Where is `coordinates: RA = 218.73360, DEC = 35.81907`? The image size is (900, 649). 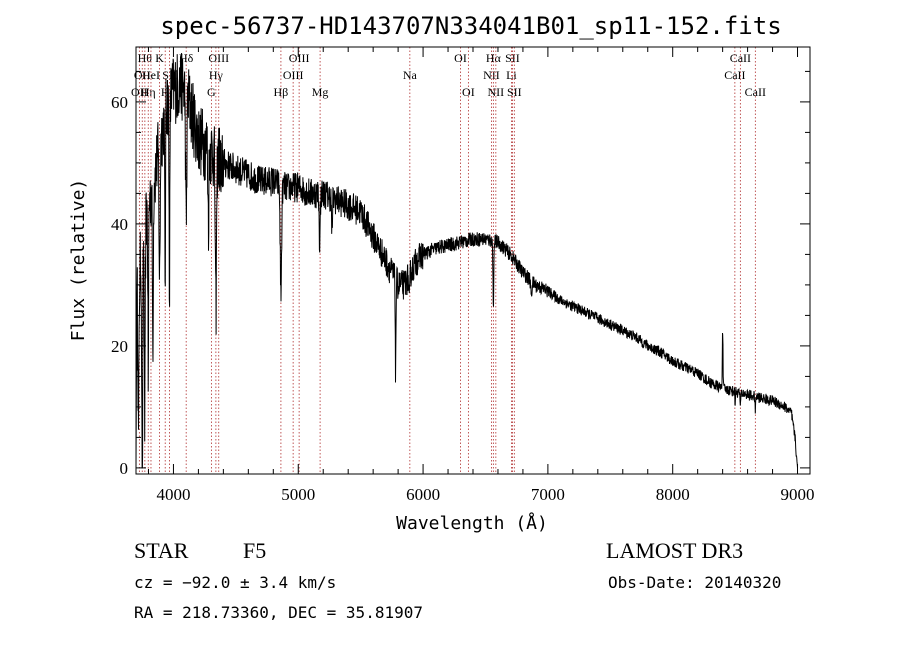 coordinates: RA = 218.73360, DEC = 35.81907 is located at coordinates (278, 612).